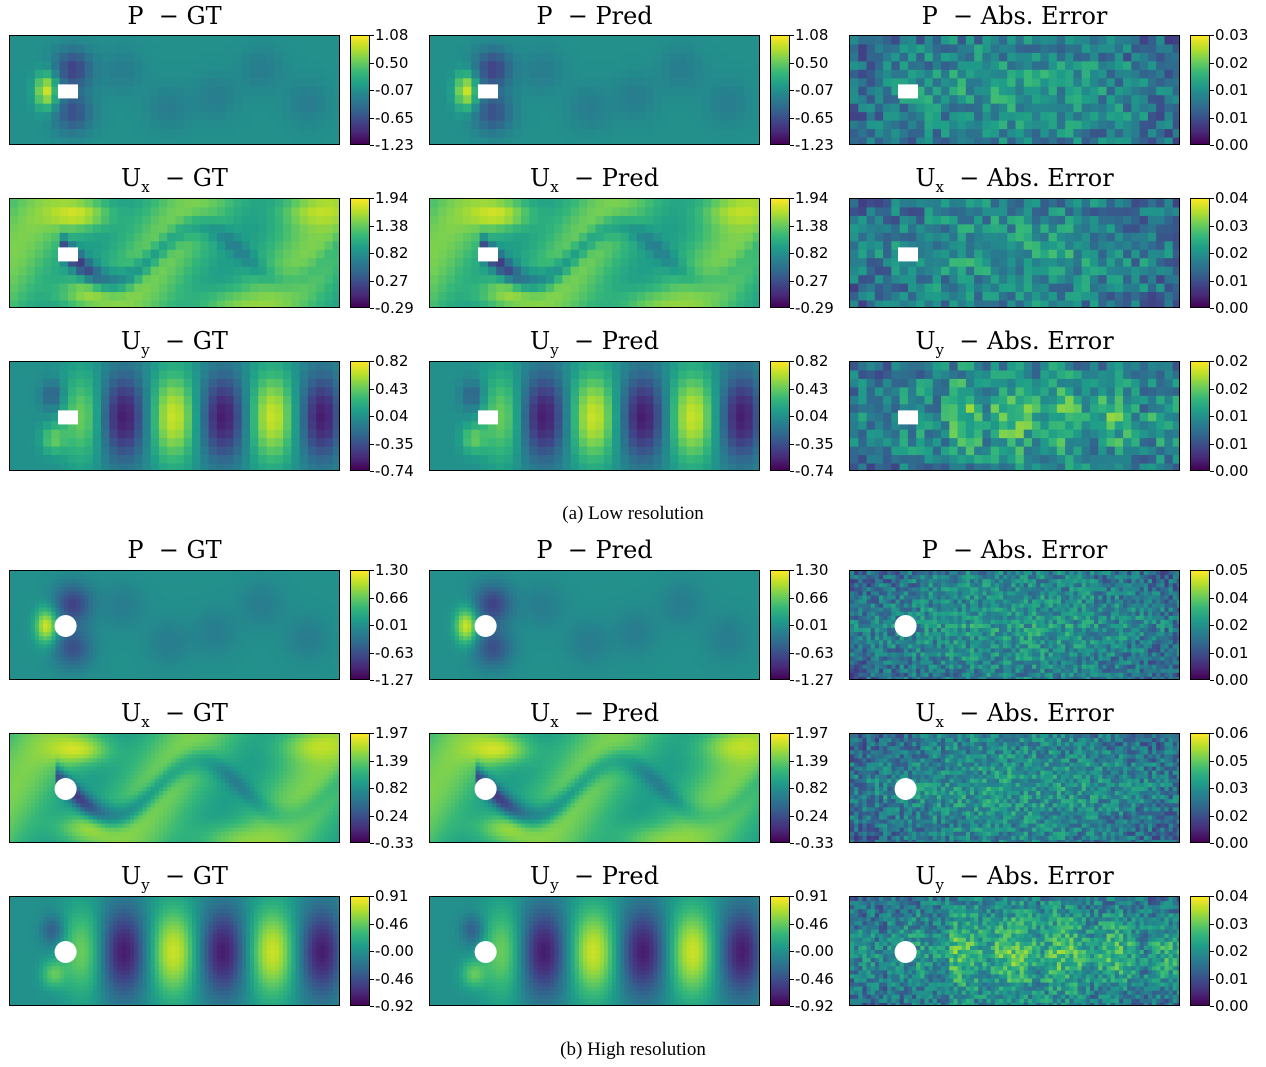 The height and width of the screenshot is (1067, 1266). What do you see at coordinates (907, 91) in the screenshot?
I see `obstacle-marker` at bounding box center [907, 91].